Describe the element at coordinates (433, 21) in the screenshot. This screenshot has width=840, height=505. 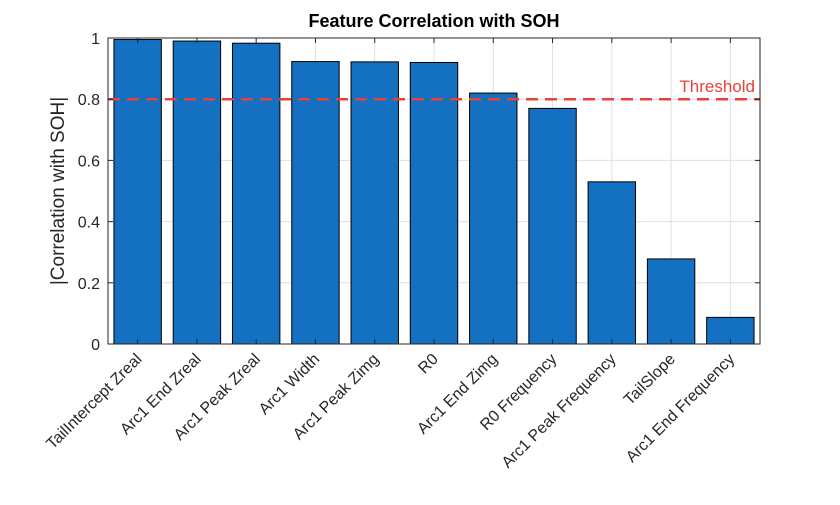
I see `chart-title: Feature Correlation with SOH` at that location.